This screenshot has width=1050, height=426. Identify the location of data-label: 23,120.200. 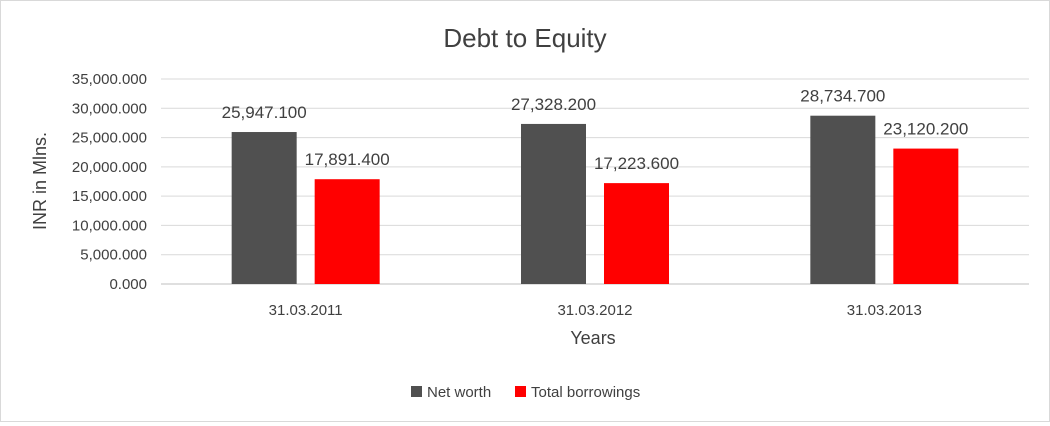
(925, 129).